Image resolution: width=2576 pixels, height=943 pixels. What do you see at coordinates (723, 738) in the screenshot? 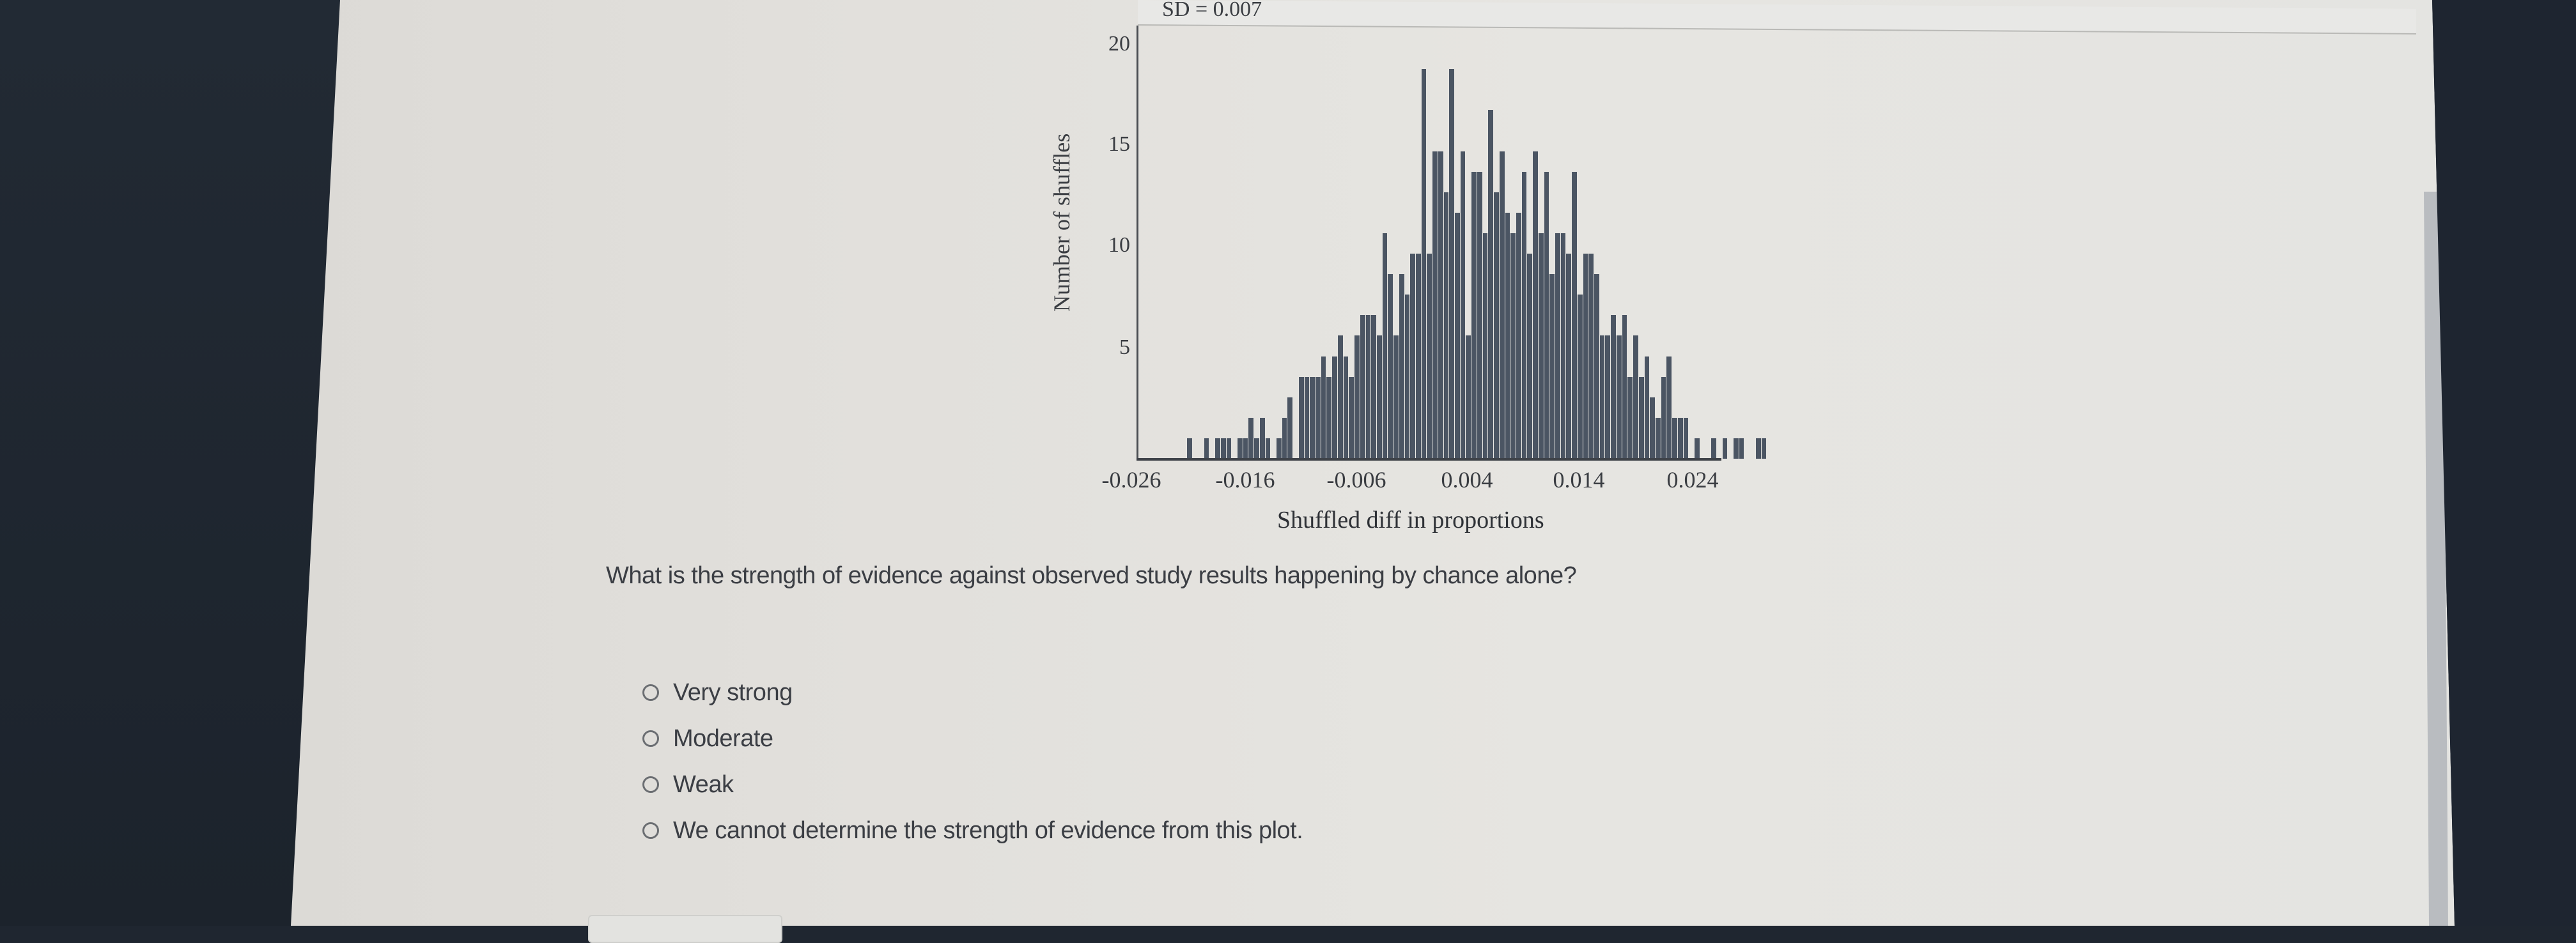
I see `option-label: Moderate` at bounding box center [723, 738].